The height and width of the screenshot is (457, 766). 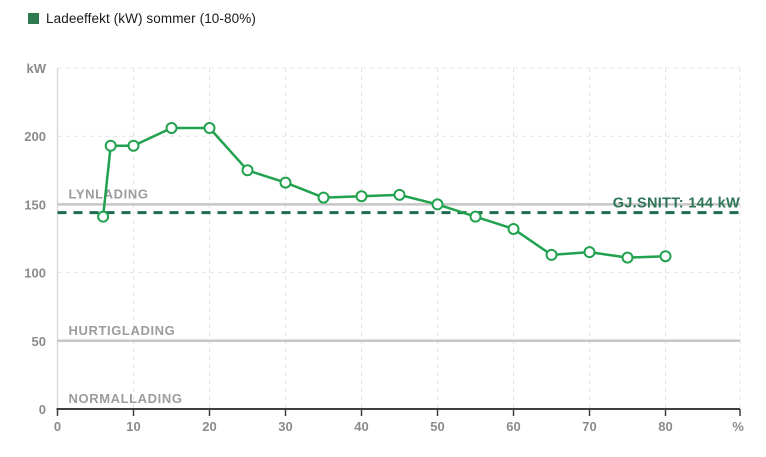 I want to click on x-tick-label: 20, so click(x=209, y=426).